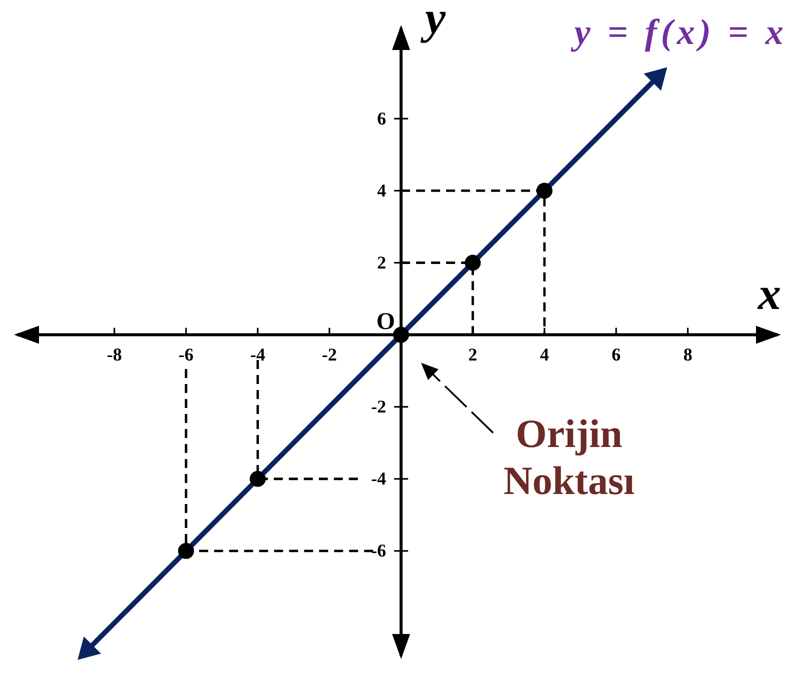  What do you see at coordinates (569, 457) in the screenshot?
I see `annotation: Orijin Noktası` at bounding box center [569, 457].